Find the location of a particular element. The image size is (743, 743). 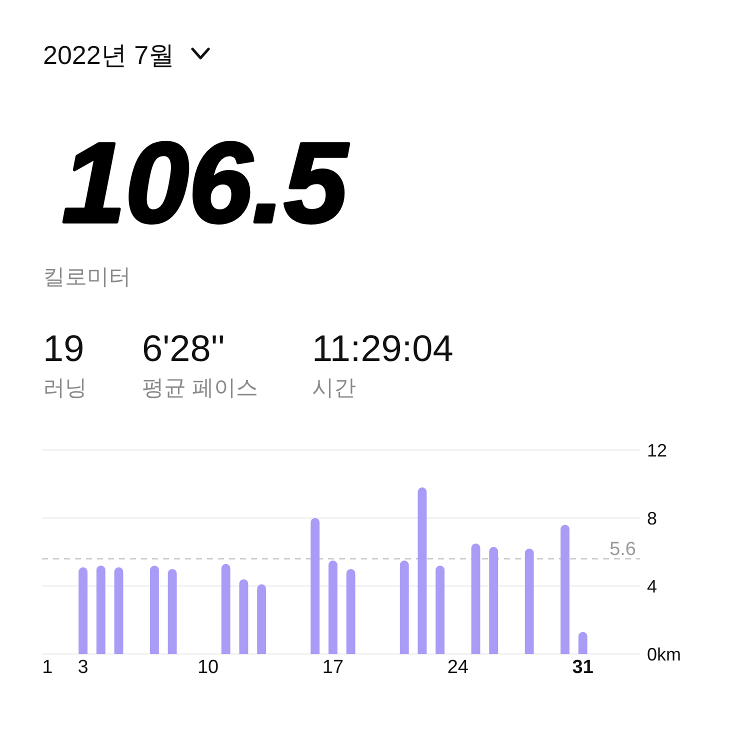

annotation: 11:29:04 is located at coordinates (383, 348).